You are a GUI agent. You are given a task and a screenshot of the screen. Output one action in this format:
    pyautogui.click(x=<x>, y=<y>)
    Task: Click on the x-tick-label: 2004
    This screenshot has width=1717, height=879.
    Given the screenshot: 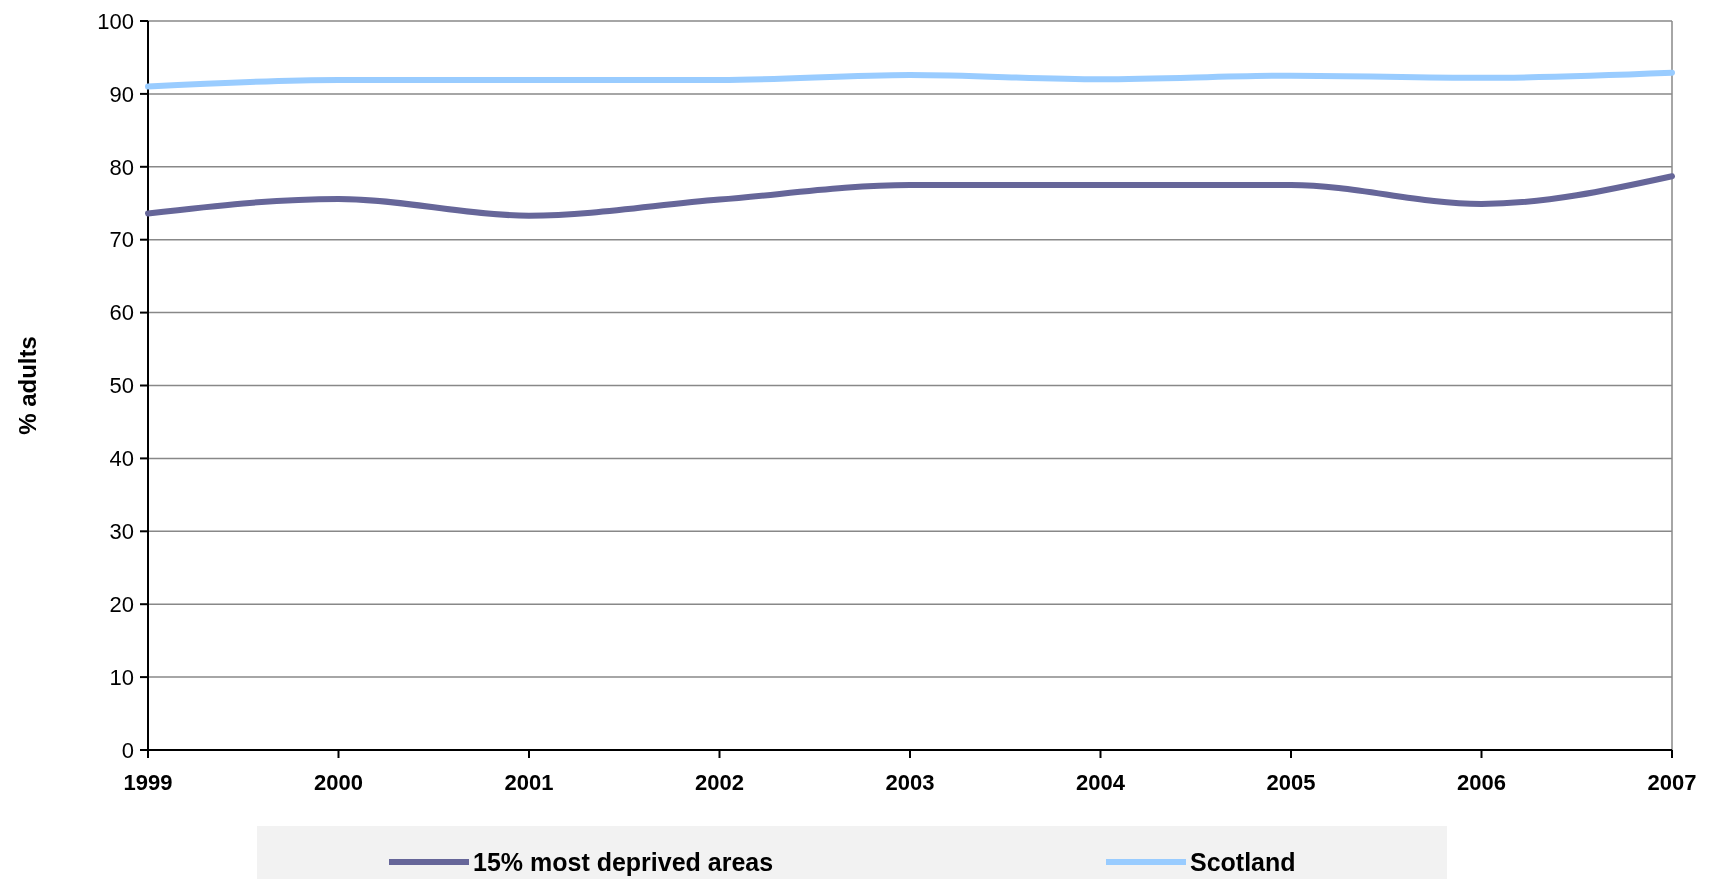 What is the action you would take?
    pyautogui.click(x=1101, y=782)
    